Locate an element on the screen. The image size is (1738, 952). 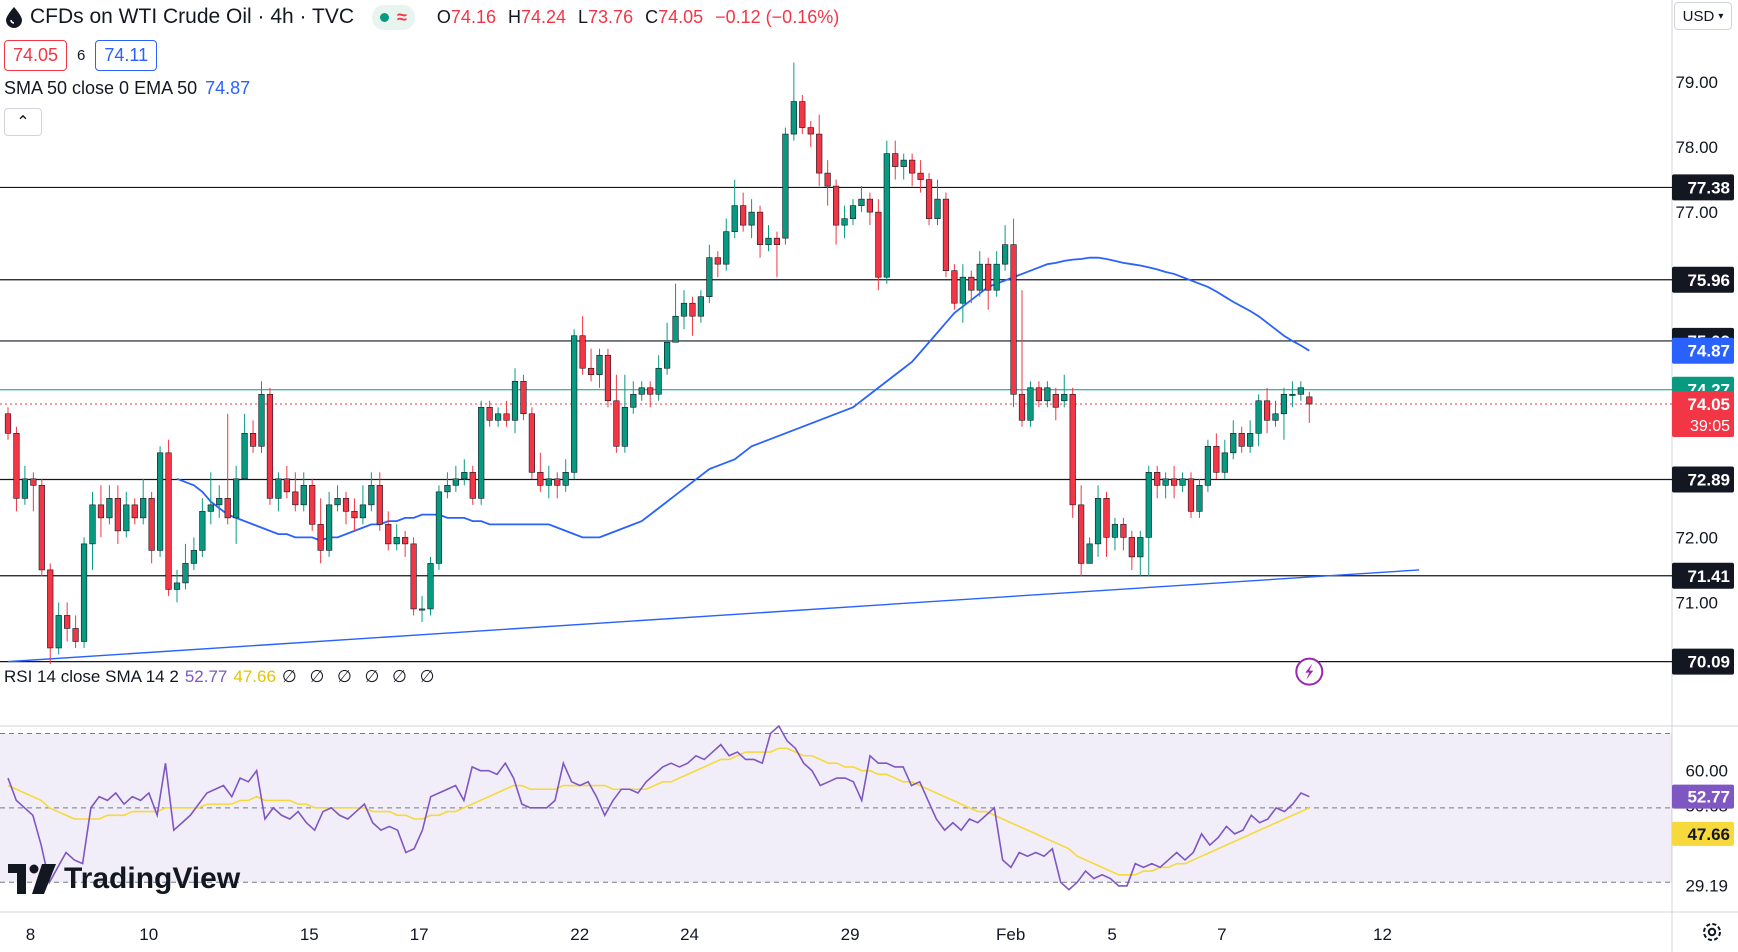
rsi-value-tag: 52.77 is located at coordinates (1703, 796).